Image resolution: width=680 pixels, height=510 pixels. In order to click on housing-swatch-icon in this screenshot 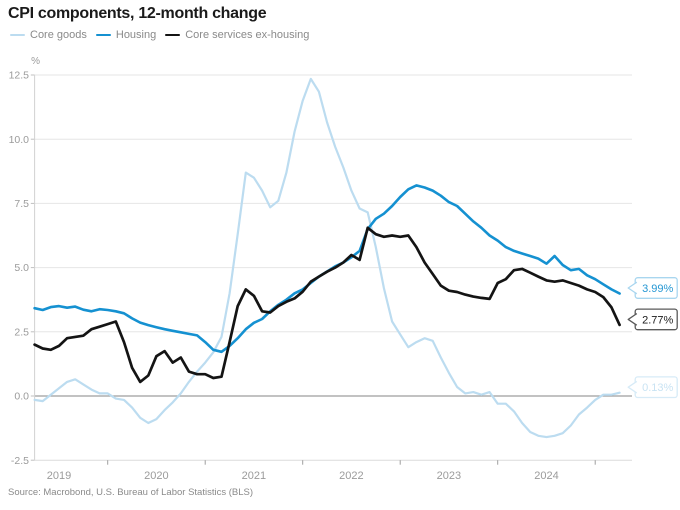, I will do `click(103, 35)`.